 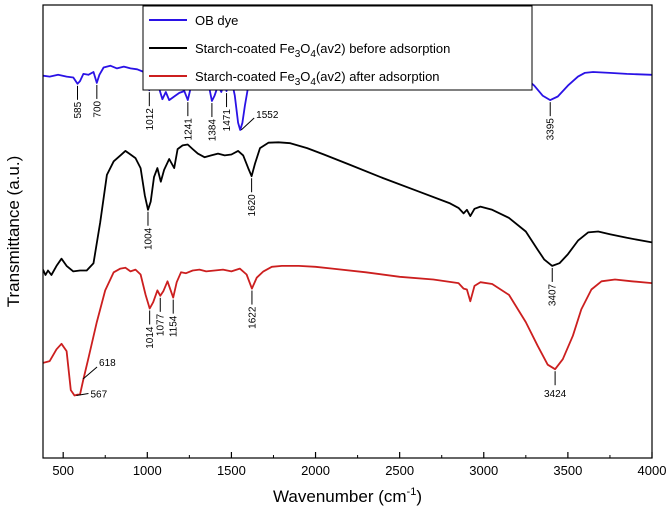 I want to click on peak-label: 1014, so click(x=150, y=337).